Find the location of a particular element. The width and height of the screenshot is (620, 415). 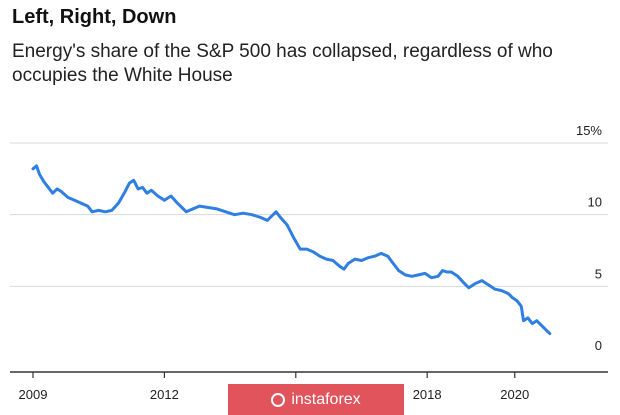

y-tick-label: 15% is located at coordinates (589, 130).